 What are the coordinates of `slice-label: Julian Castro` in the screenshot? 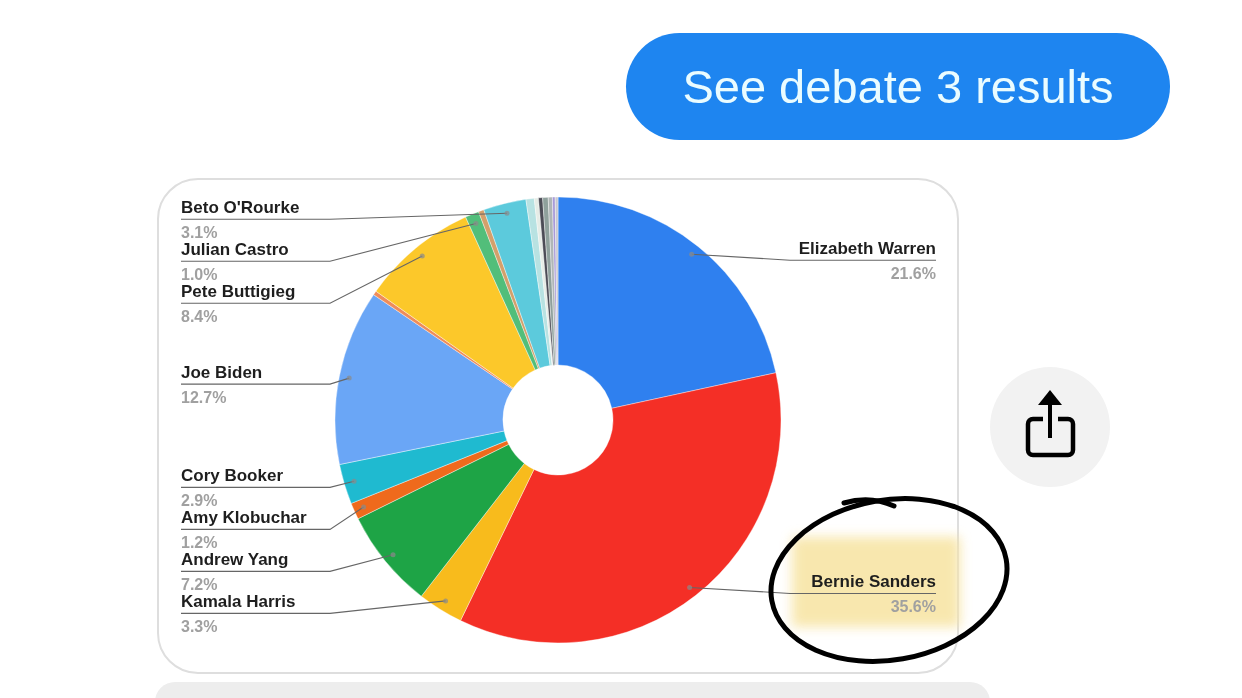 It's located at (235, 250).